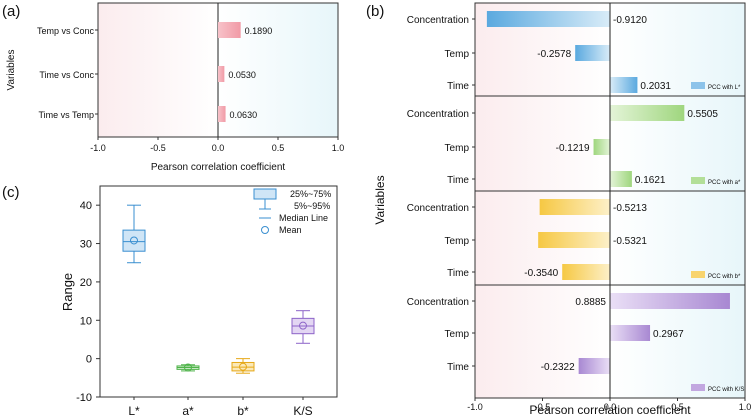 Image resolution: width=756 pixels, height=419 pixels. Describe the element at coordinates (188, 411) in the screenshot. I see `panel-c-category-label: a*` at that location.